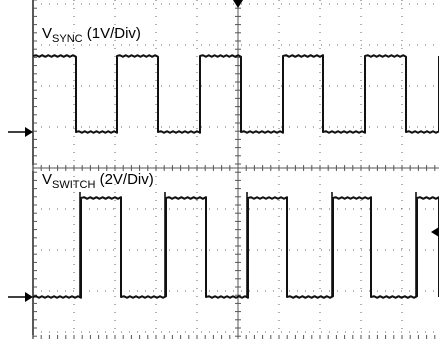 This screenshot has height=339, width=439. What do you see at coordinates (29, 297) in the screenshot?
I see `switch-ground-marker-head` at bounding box center [29, 297].